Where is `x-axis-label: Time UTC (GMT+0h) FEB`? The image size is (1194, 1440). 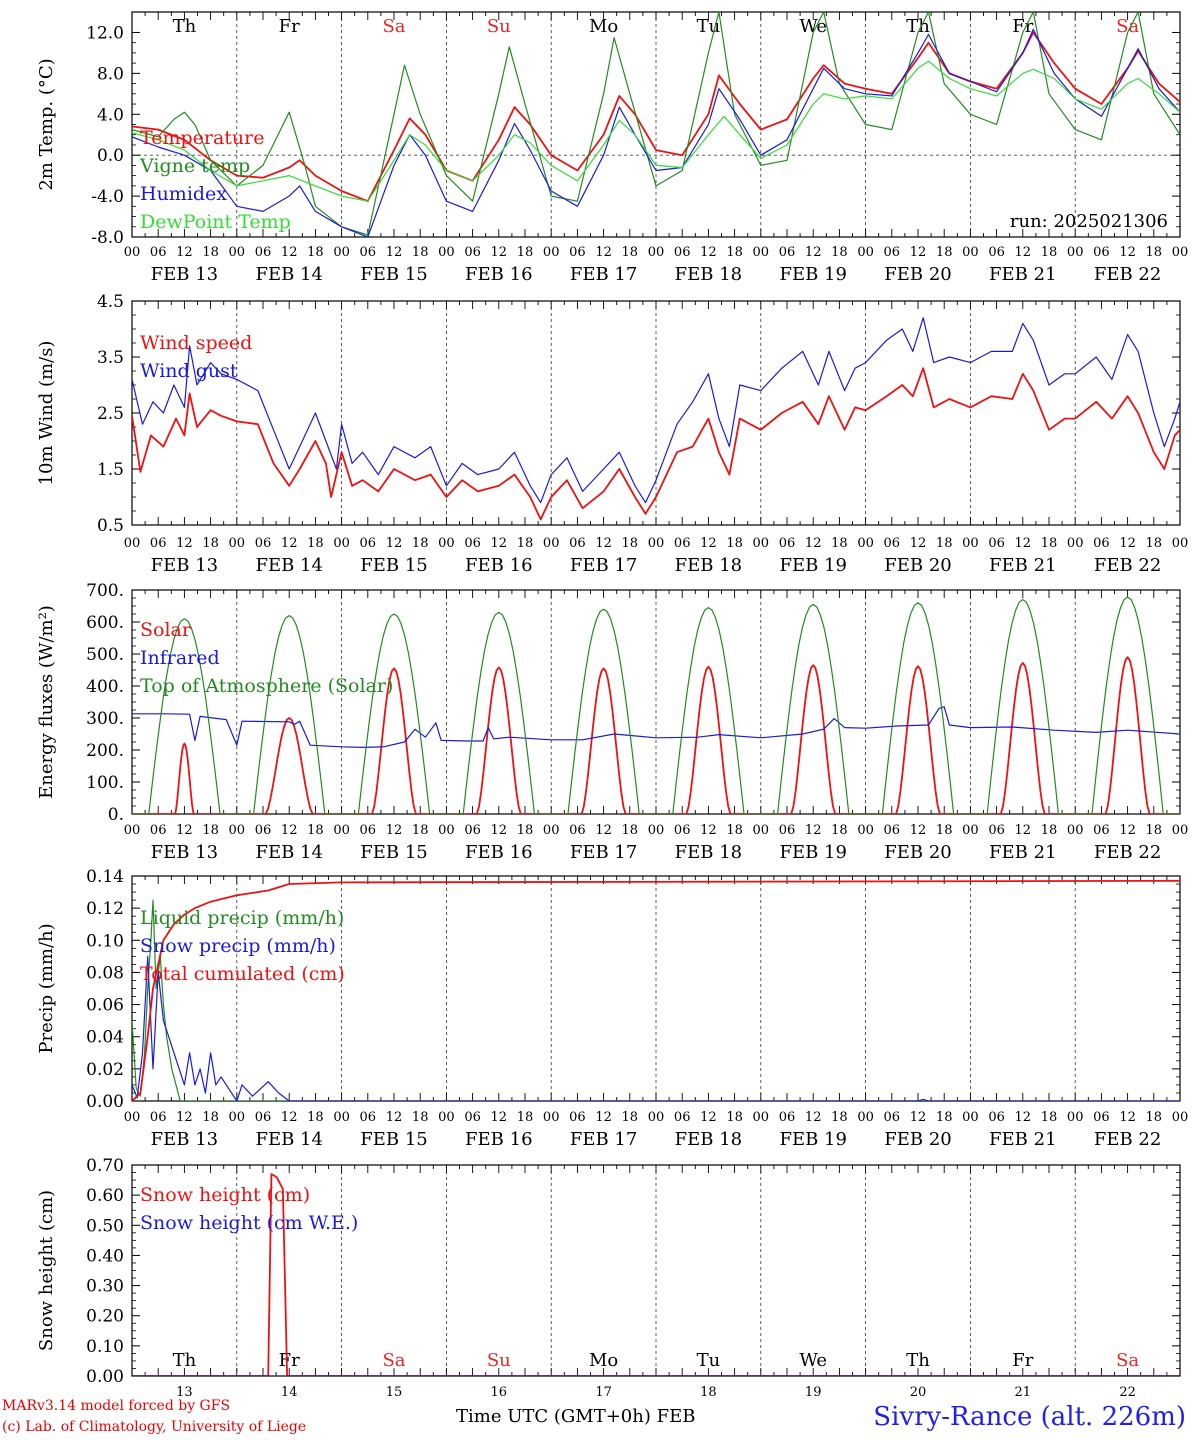 x-axis-label: Time UTC (GMT+0h) FEB is located at coordinates (575, 1416).